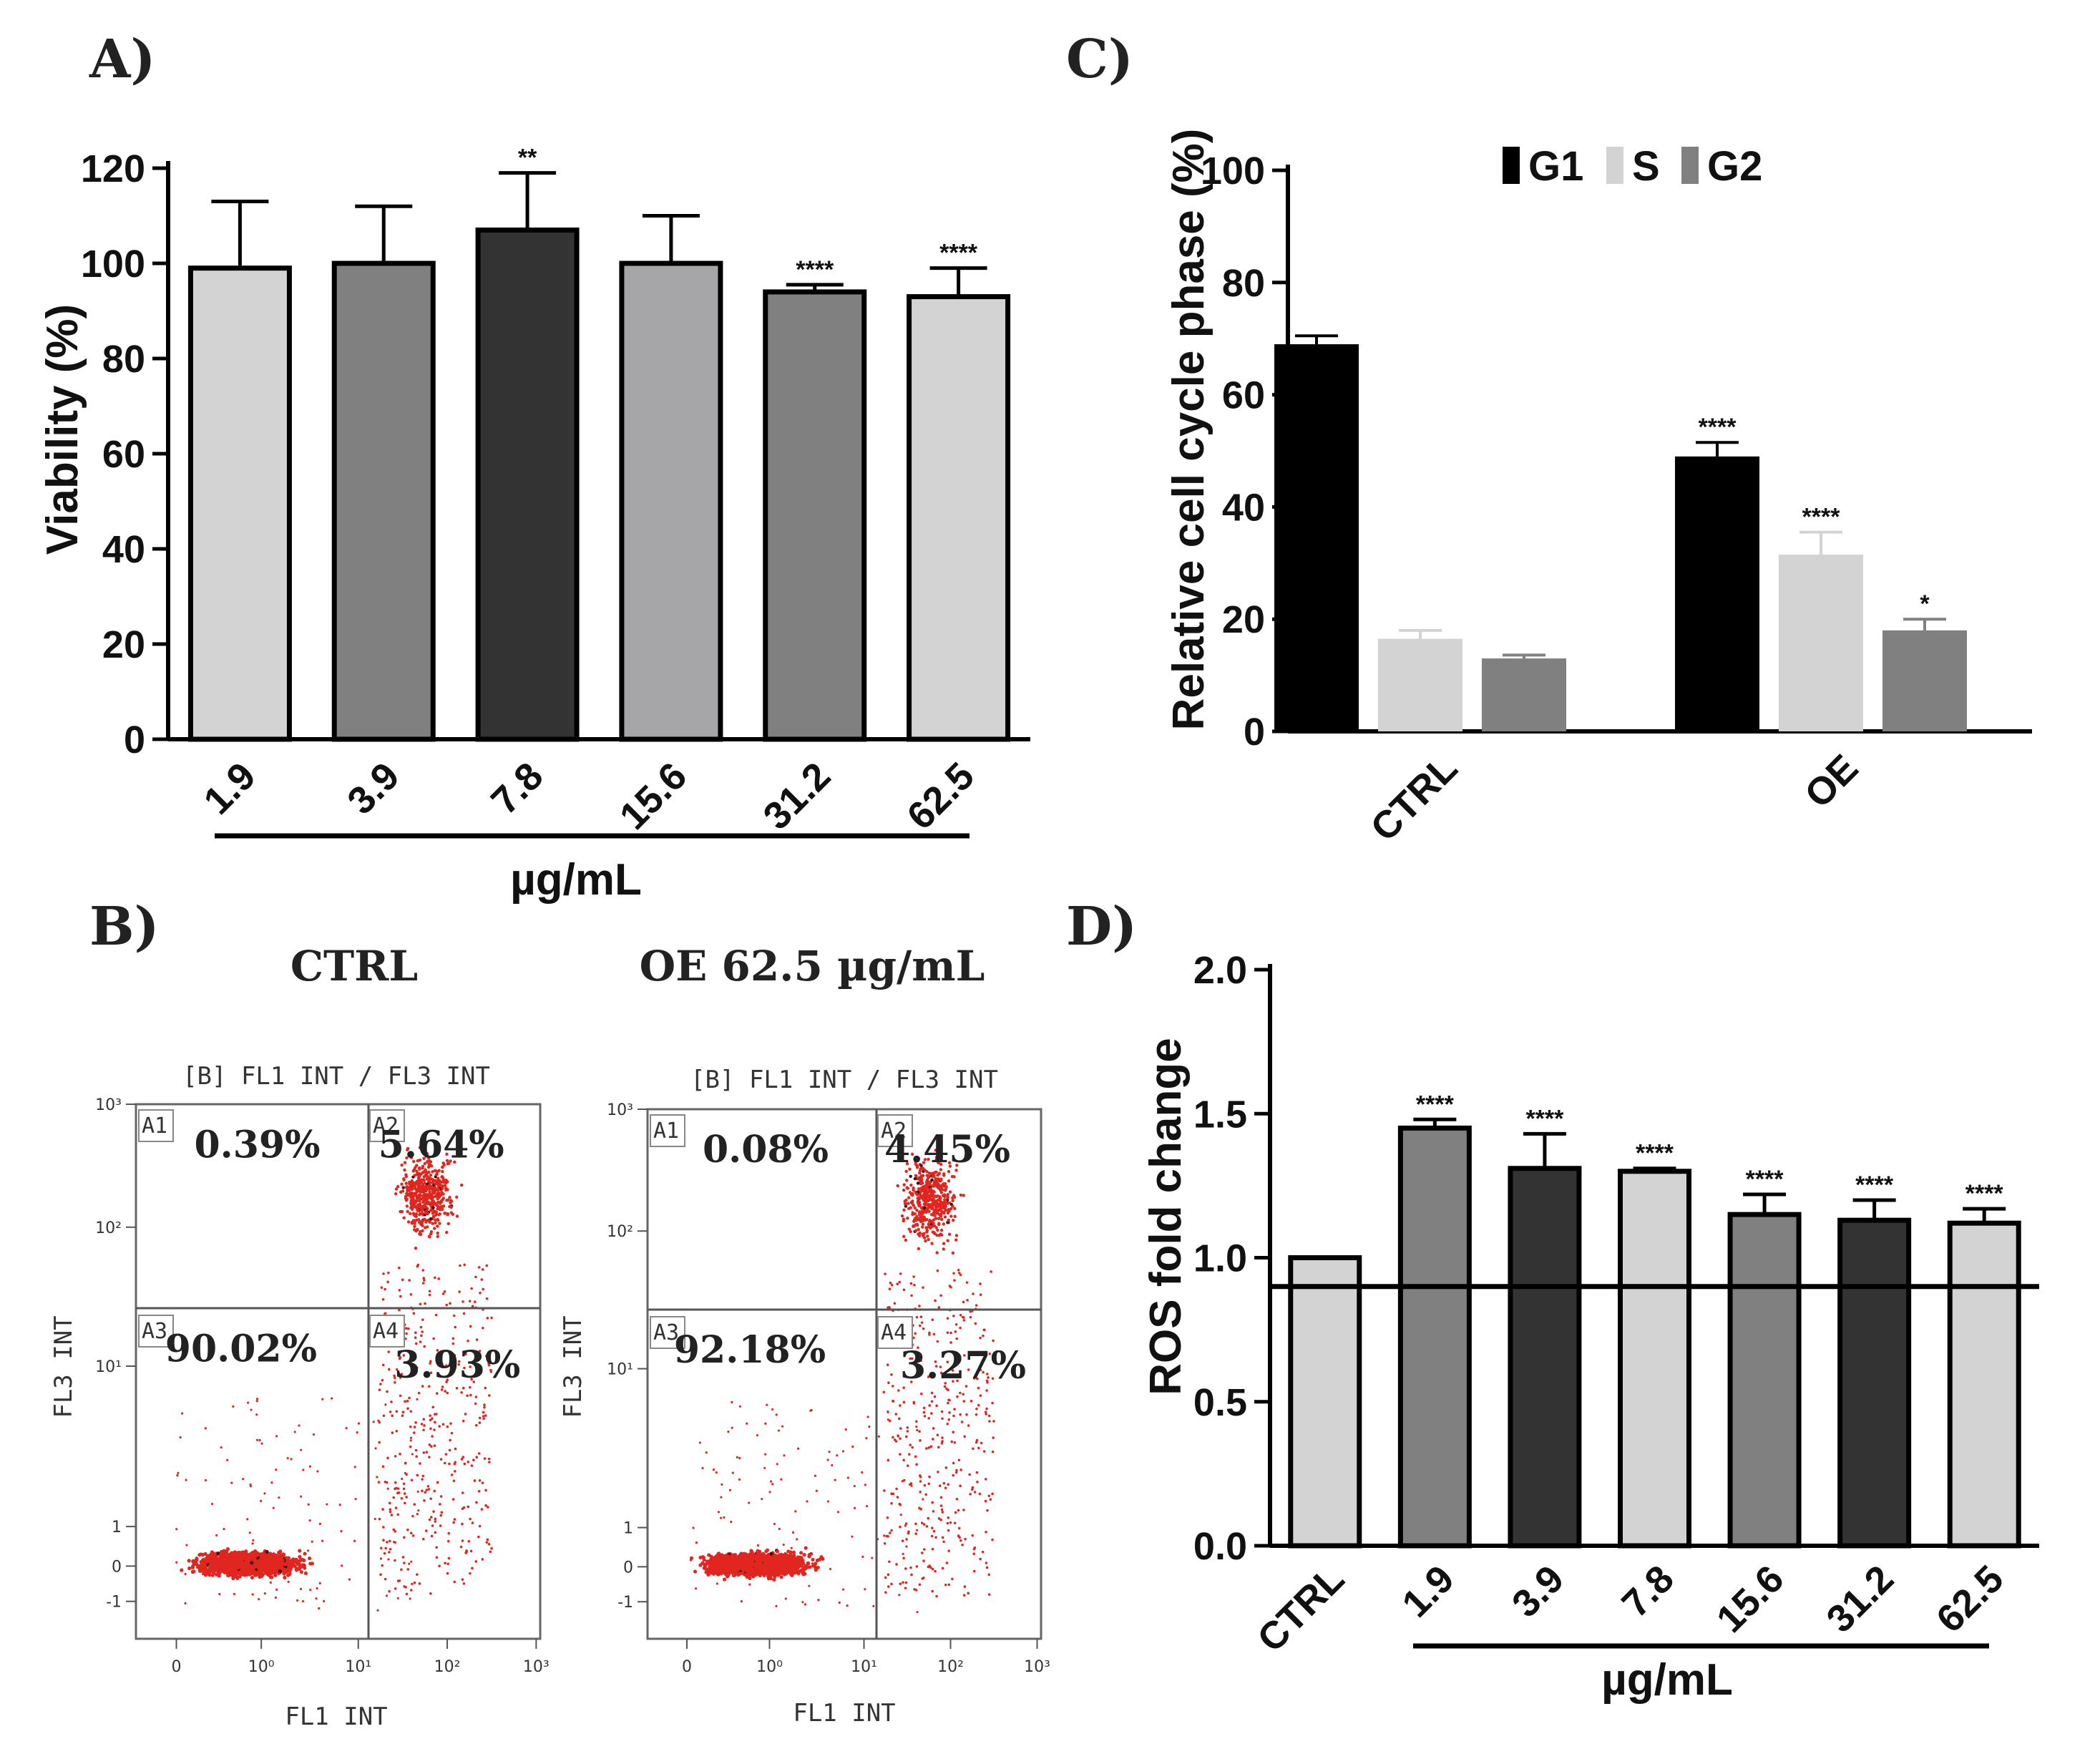  What do you see at coordinates (122, 59) in the screenshot?
I see `panel-label-a: A)` at bounding box center [122, 59].